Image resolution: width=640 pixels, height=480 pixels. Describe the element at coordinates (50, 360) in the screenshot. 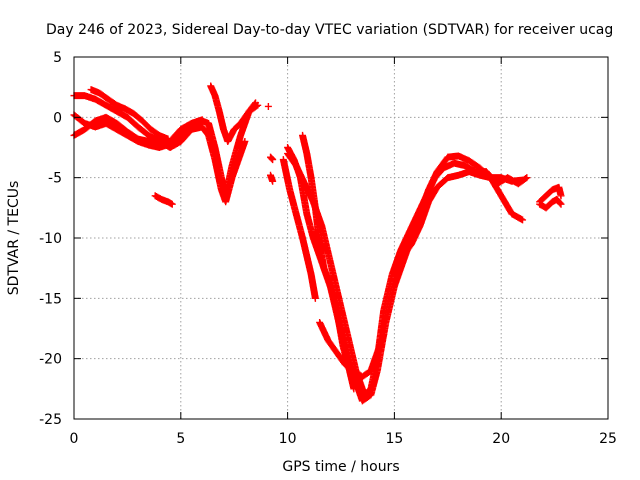

I see `y-tick-label: -20` at that location.